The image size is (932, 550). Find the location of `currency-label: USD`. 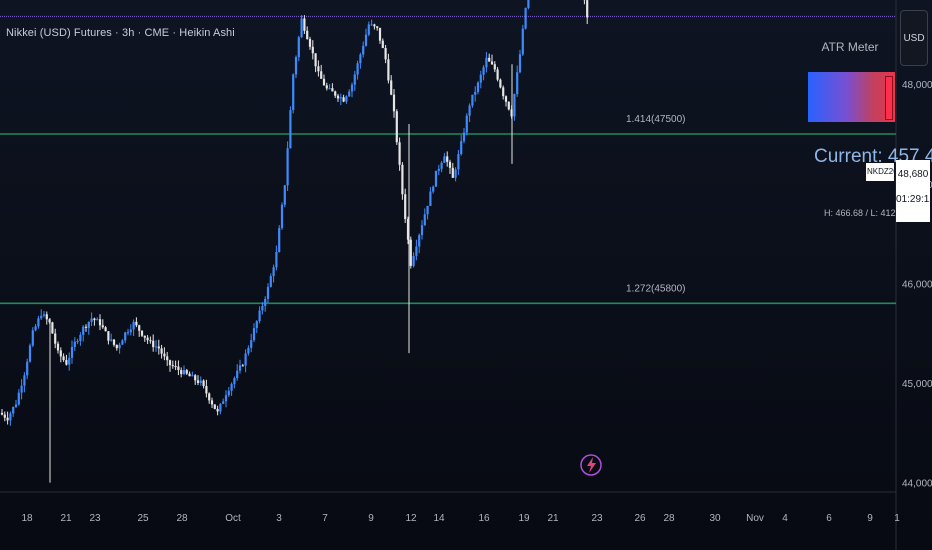

currency-label: USD is located at coordinates (914, 38).